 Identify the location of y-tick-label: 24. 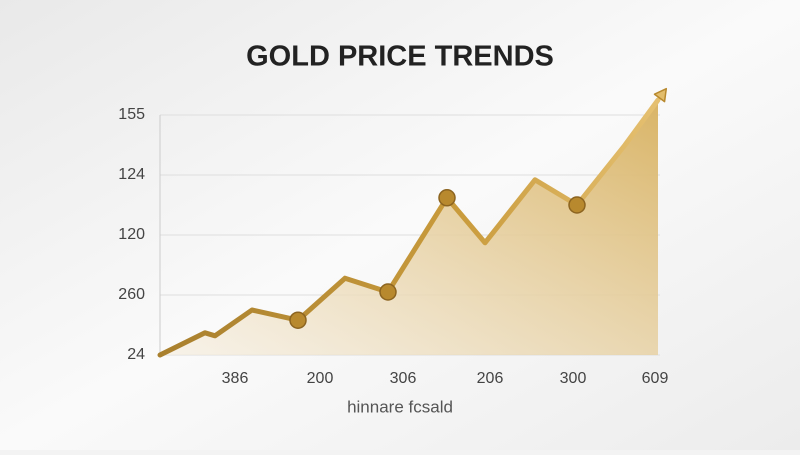
(136, 354).